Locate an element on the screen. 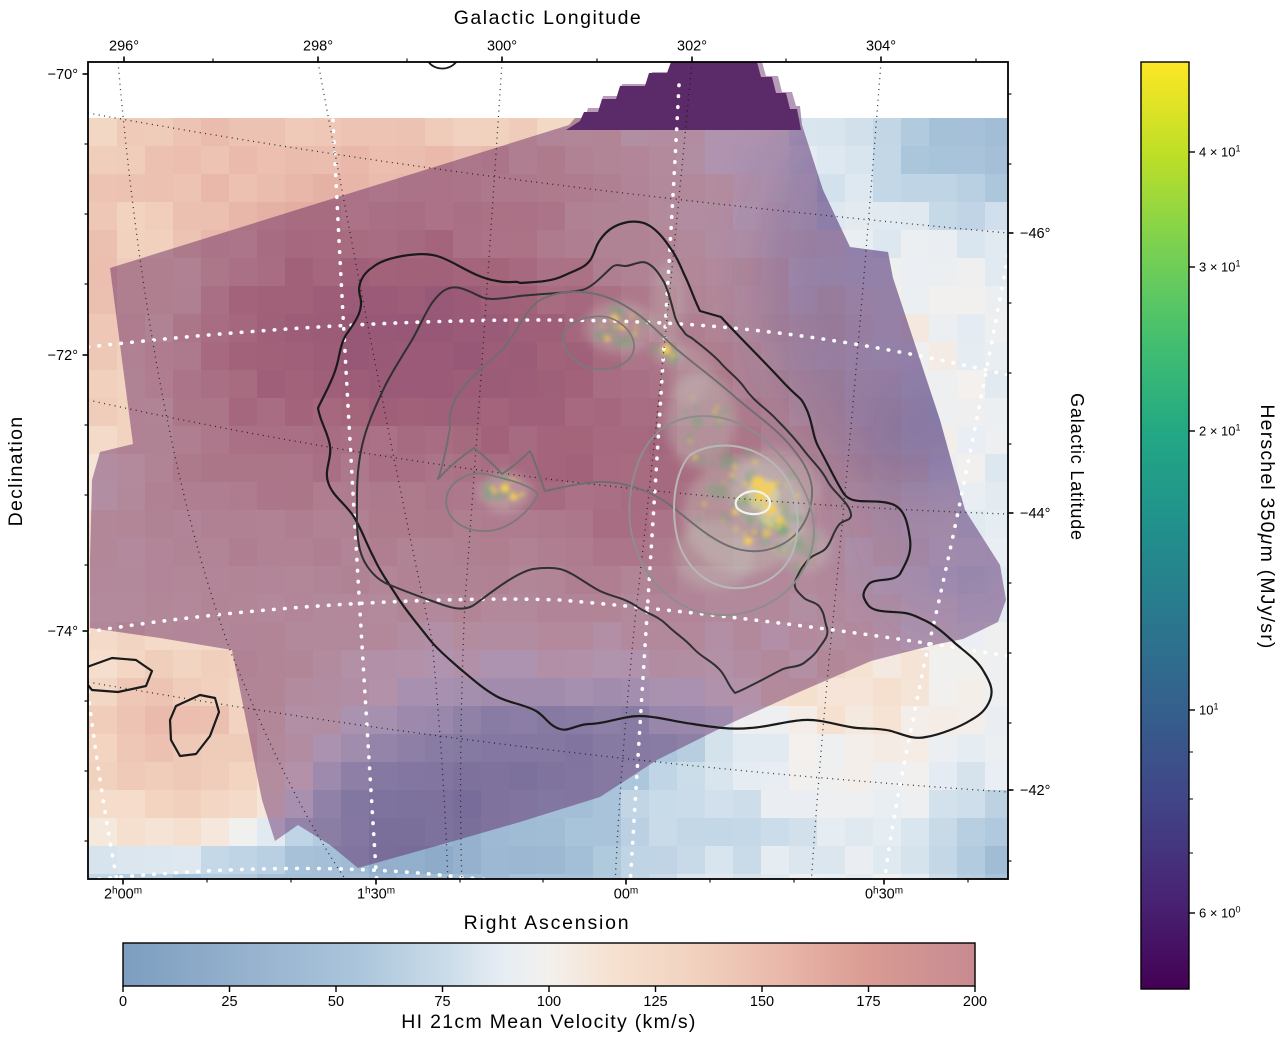  svg-text: 200 is located at coordinates (975, 1002).